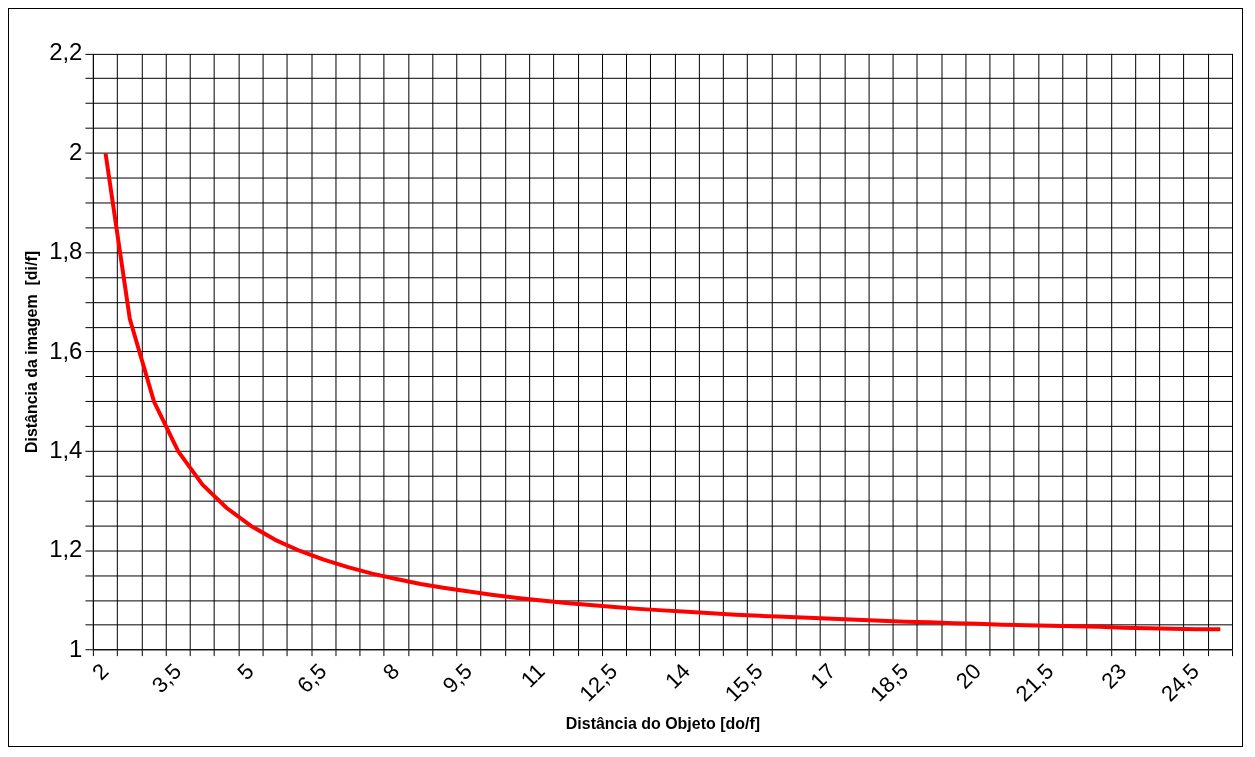 Image resolution: width=1255 pixels, height=757 pixels. I want to click on x-tick-label: 23, so click(1114, 676).